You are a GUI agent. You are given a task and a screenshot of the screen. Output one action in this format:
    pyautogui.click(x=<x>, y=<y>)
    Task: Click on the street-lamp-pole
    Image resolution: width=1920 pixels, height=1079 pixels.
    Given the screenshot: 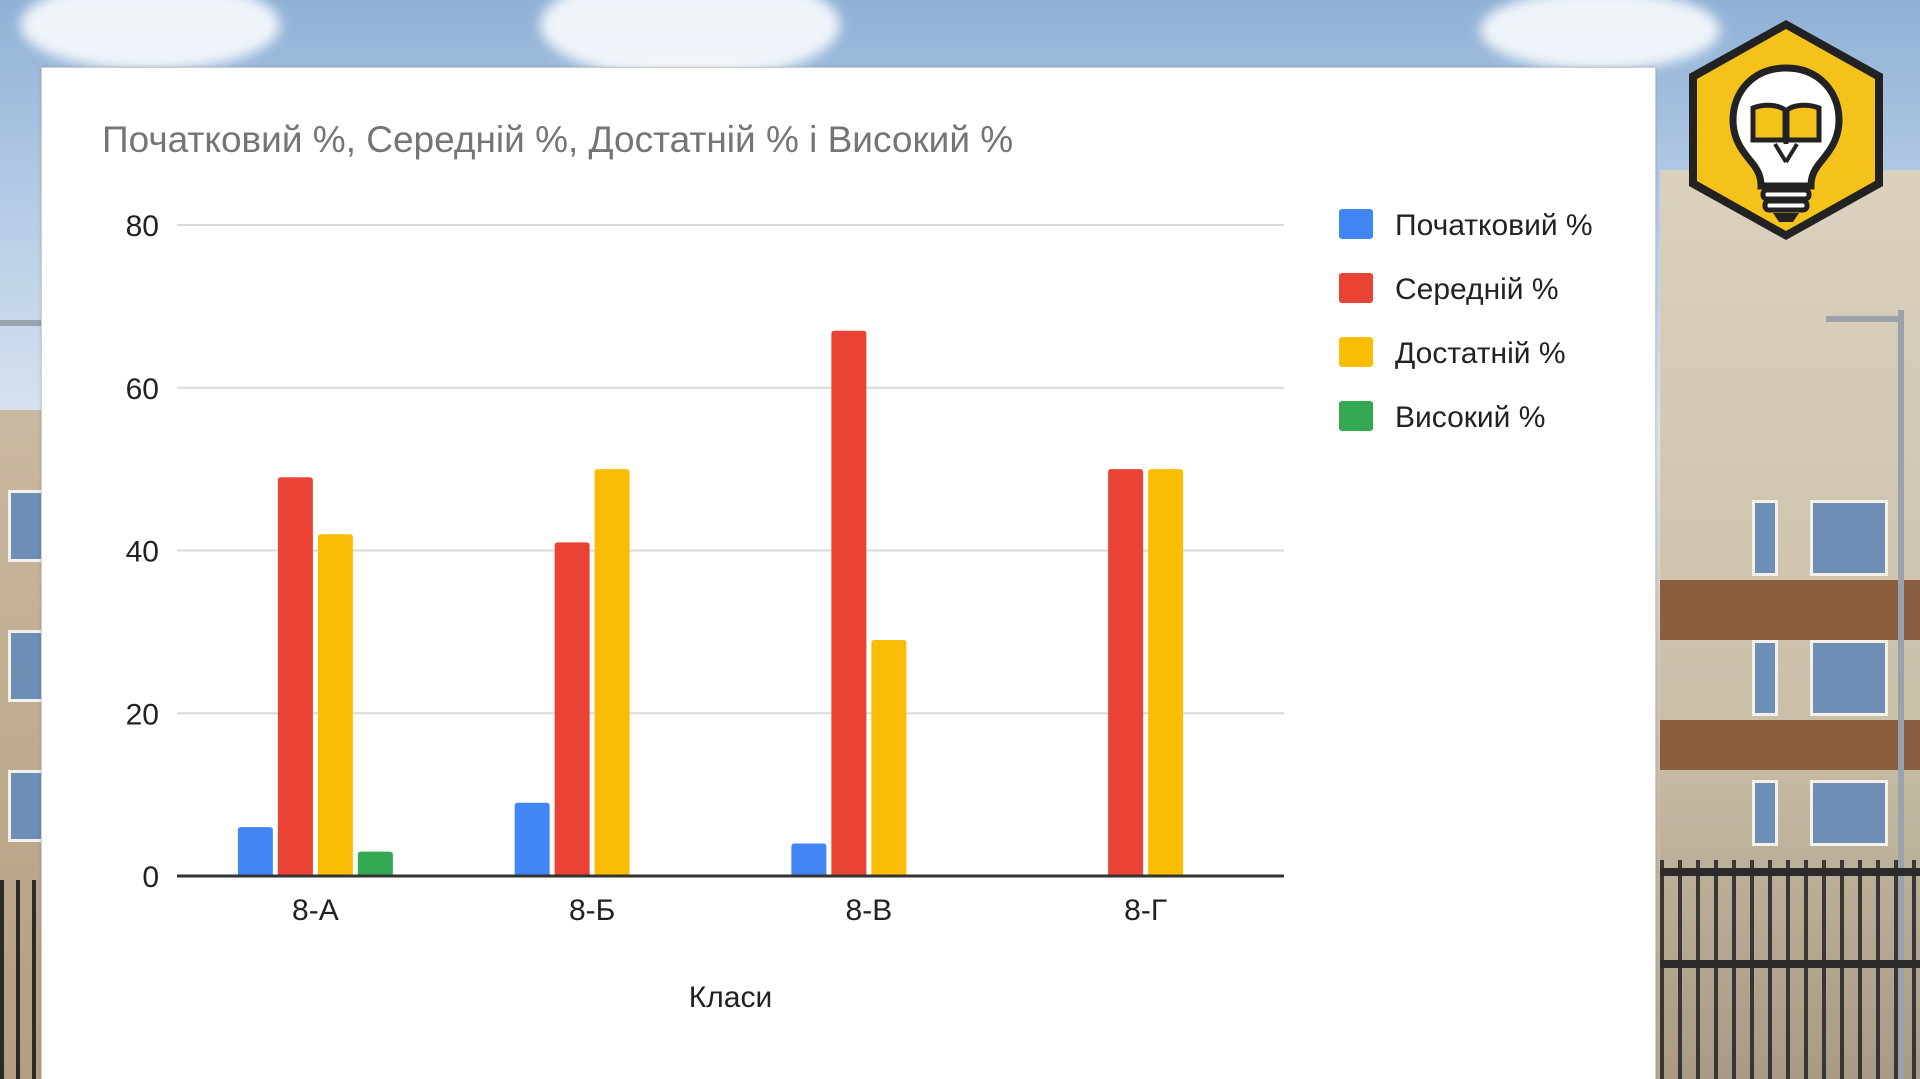 What is the action you would take?
    pyautogui.click(x=1901, y=694)
    